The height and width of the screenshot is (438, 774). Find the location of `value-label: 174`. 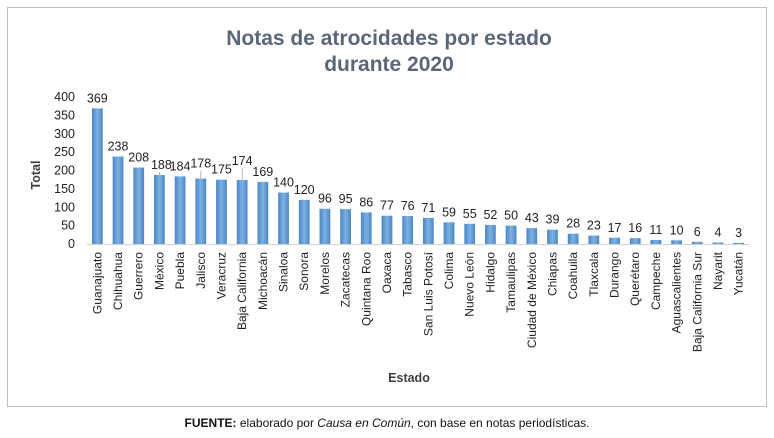

value-label: 174 is located at coordinates (242, 161).